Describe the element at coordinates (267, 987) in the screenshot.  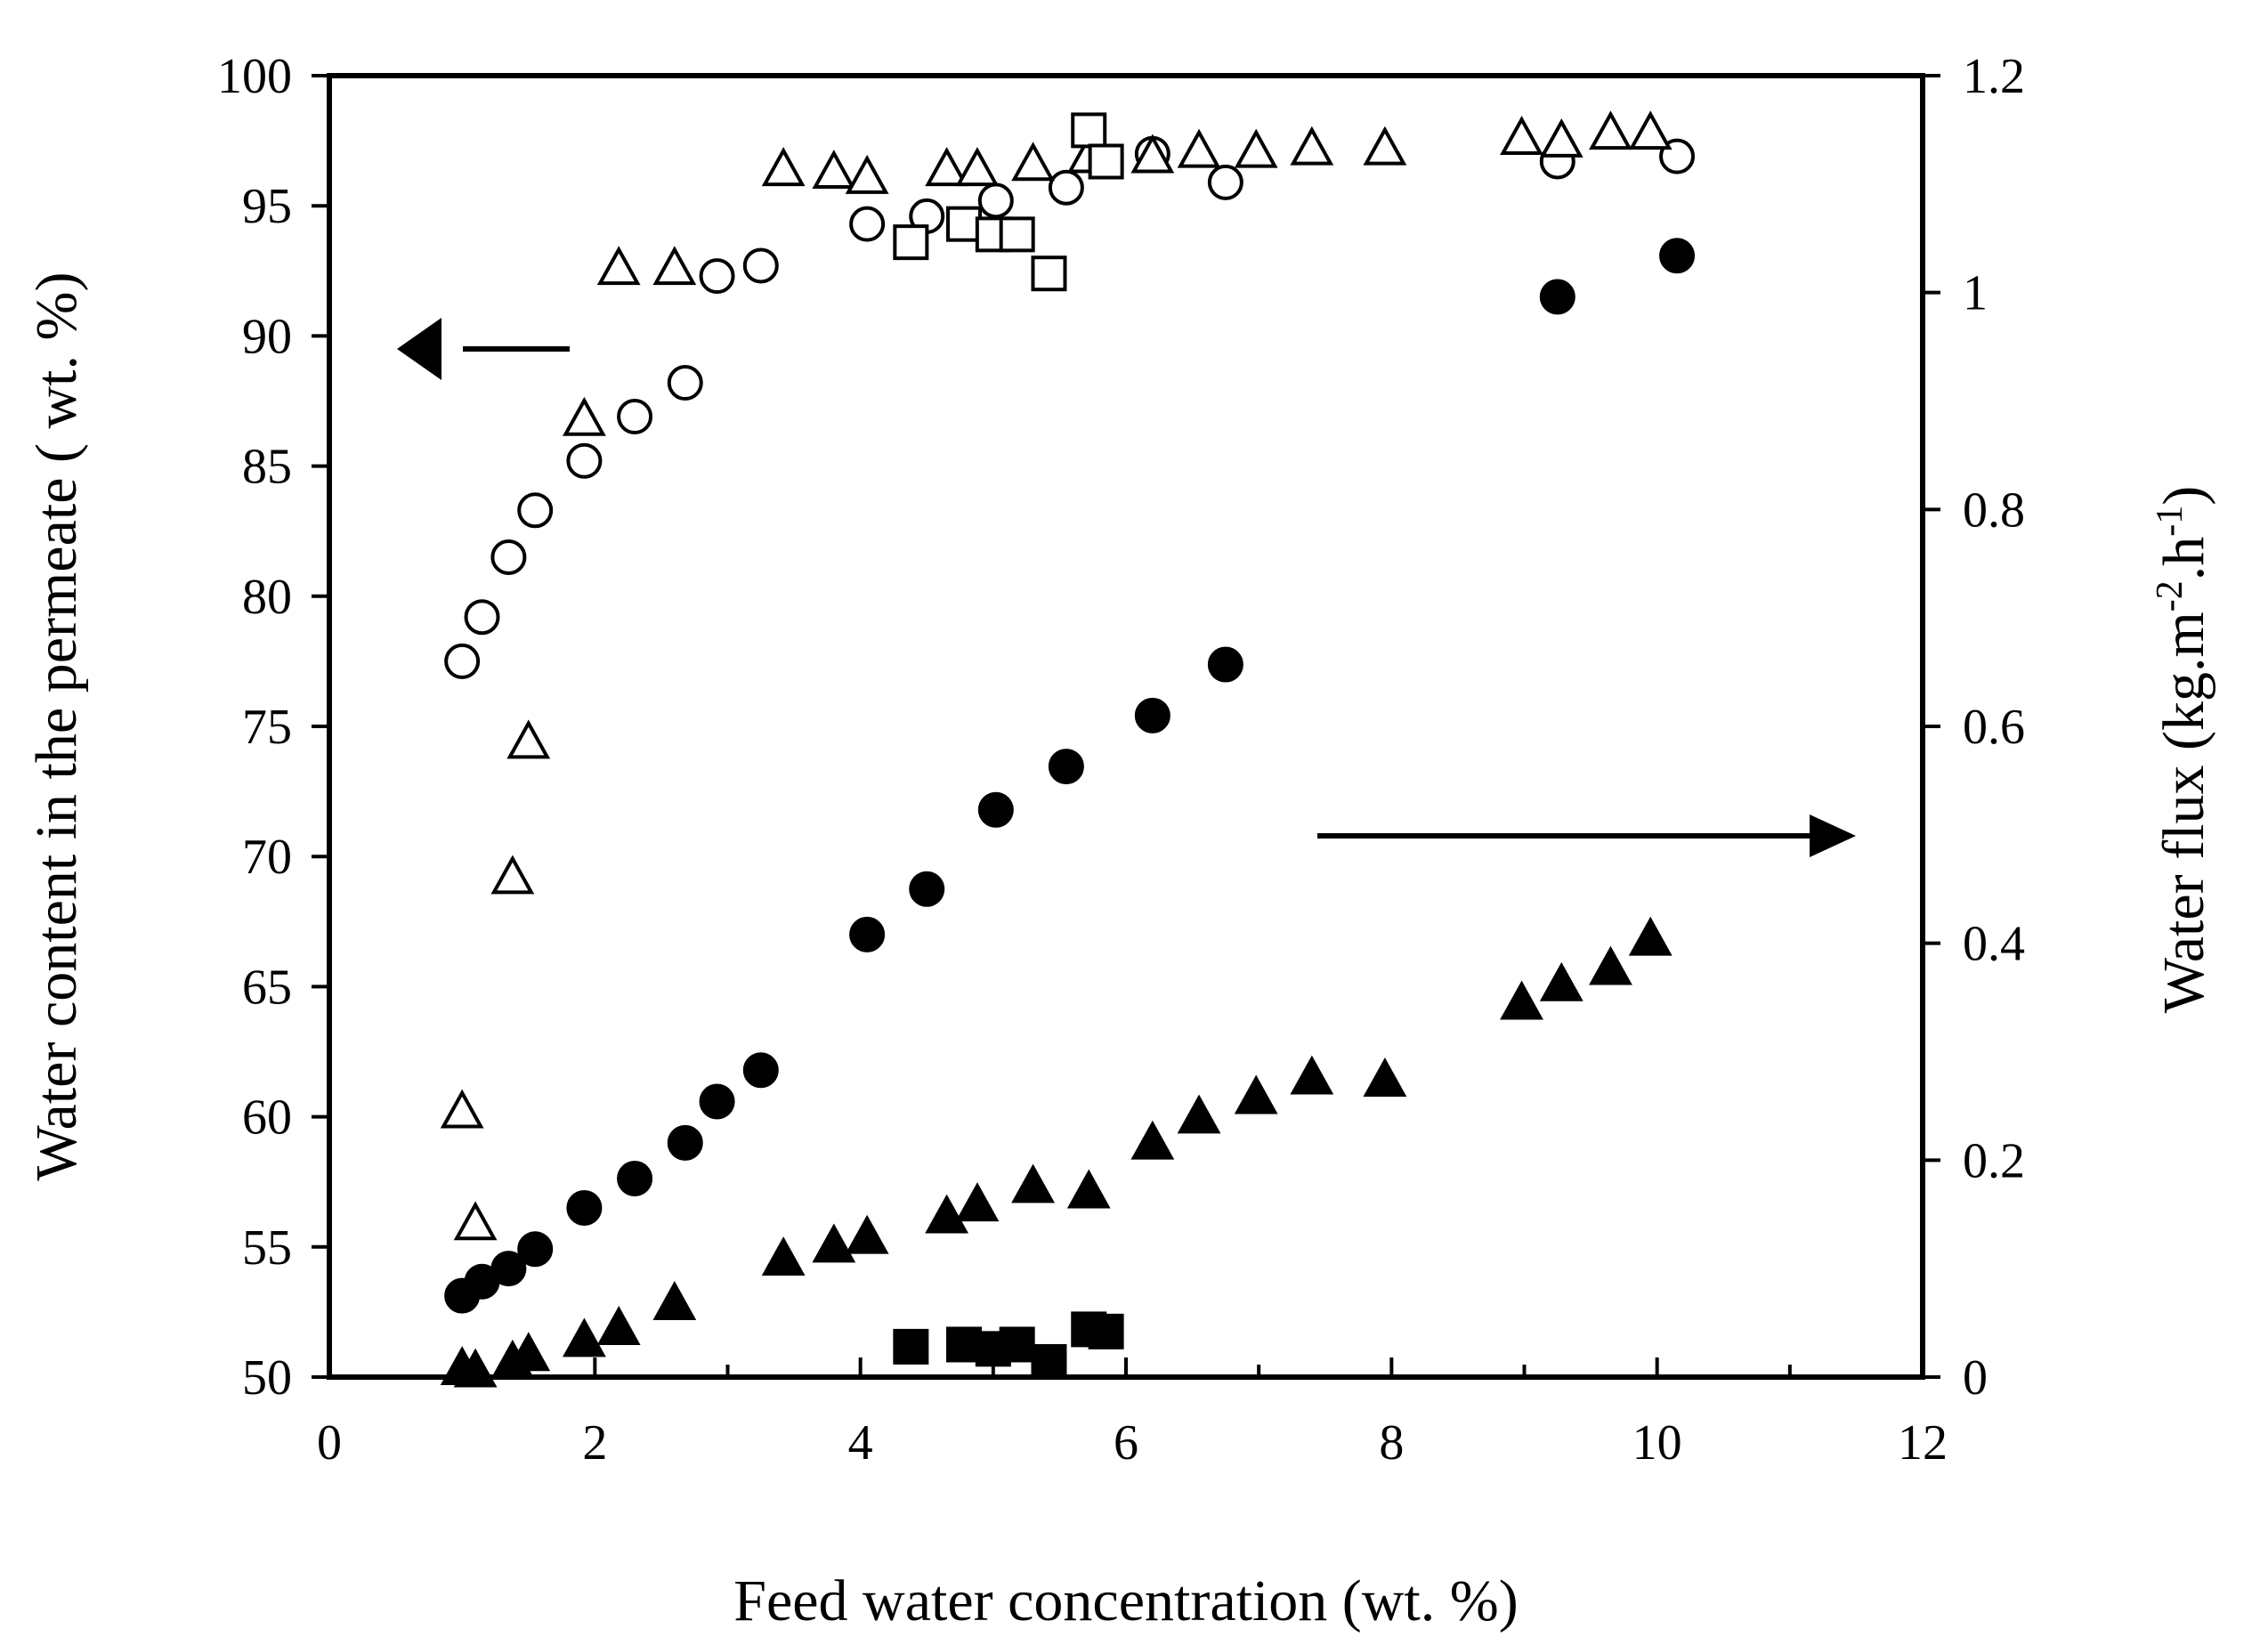
I see `left-y-tick-label: 65` at that location.